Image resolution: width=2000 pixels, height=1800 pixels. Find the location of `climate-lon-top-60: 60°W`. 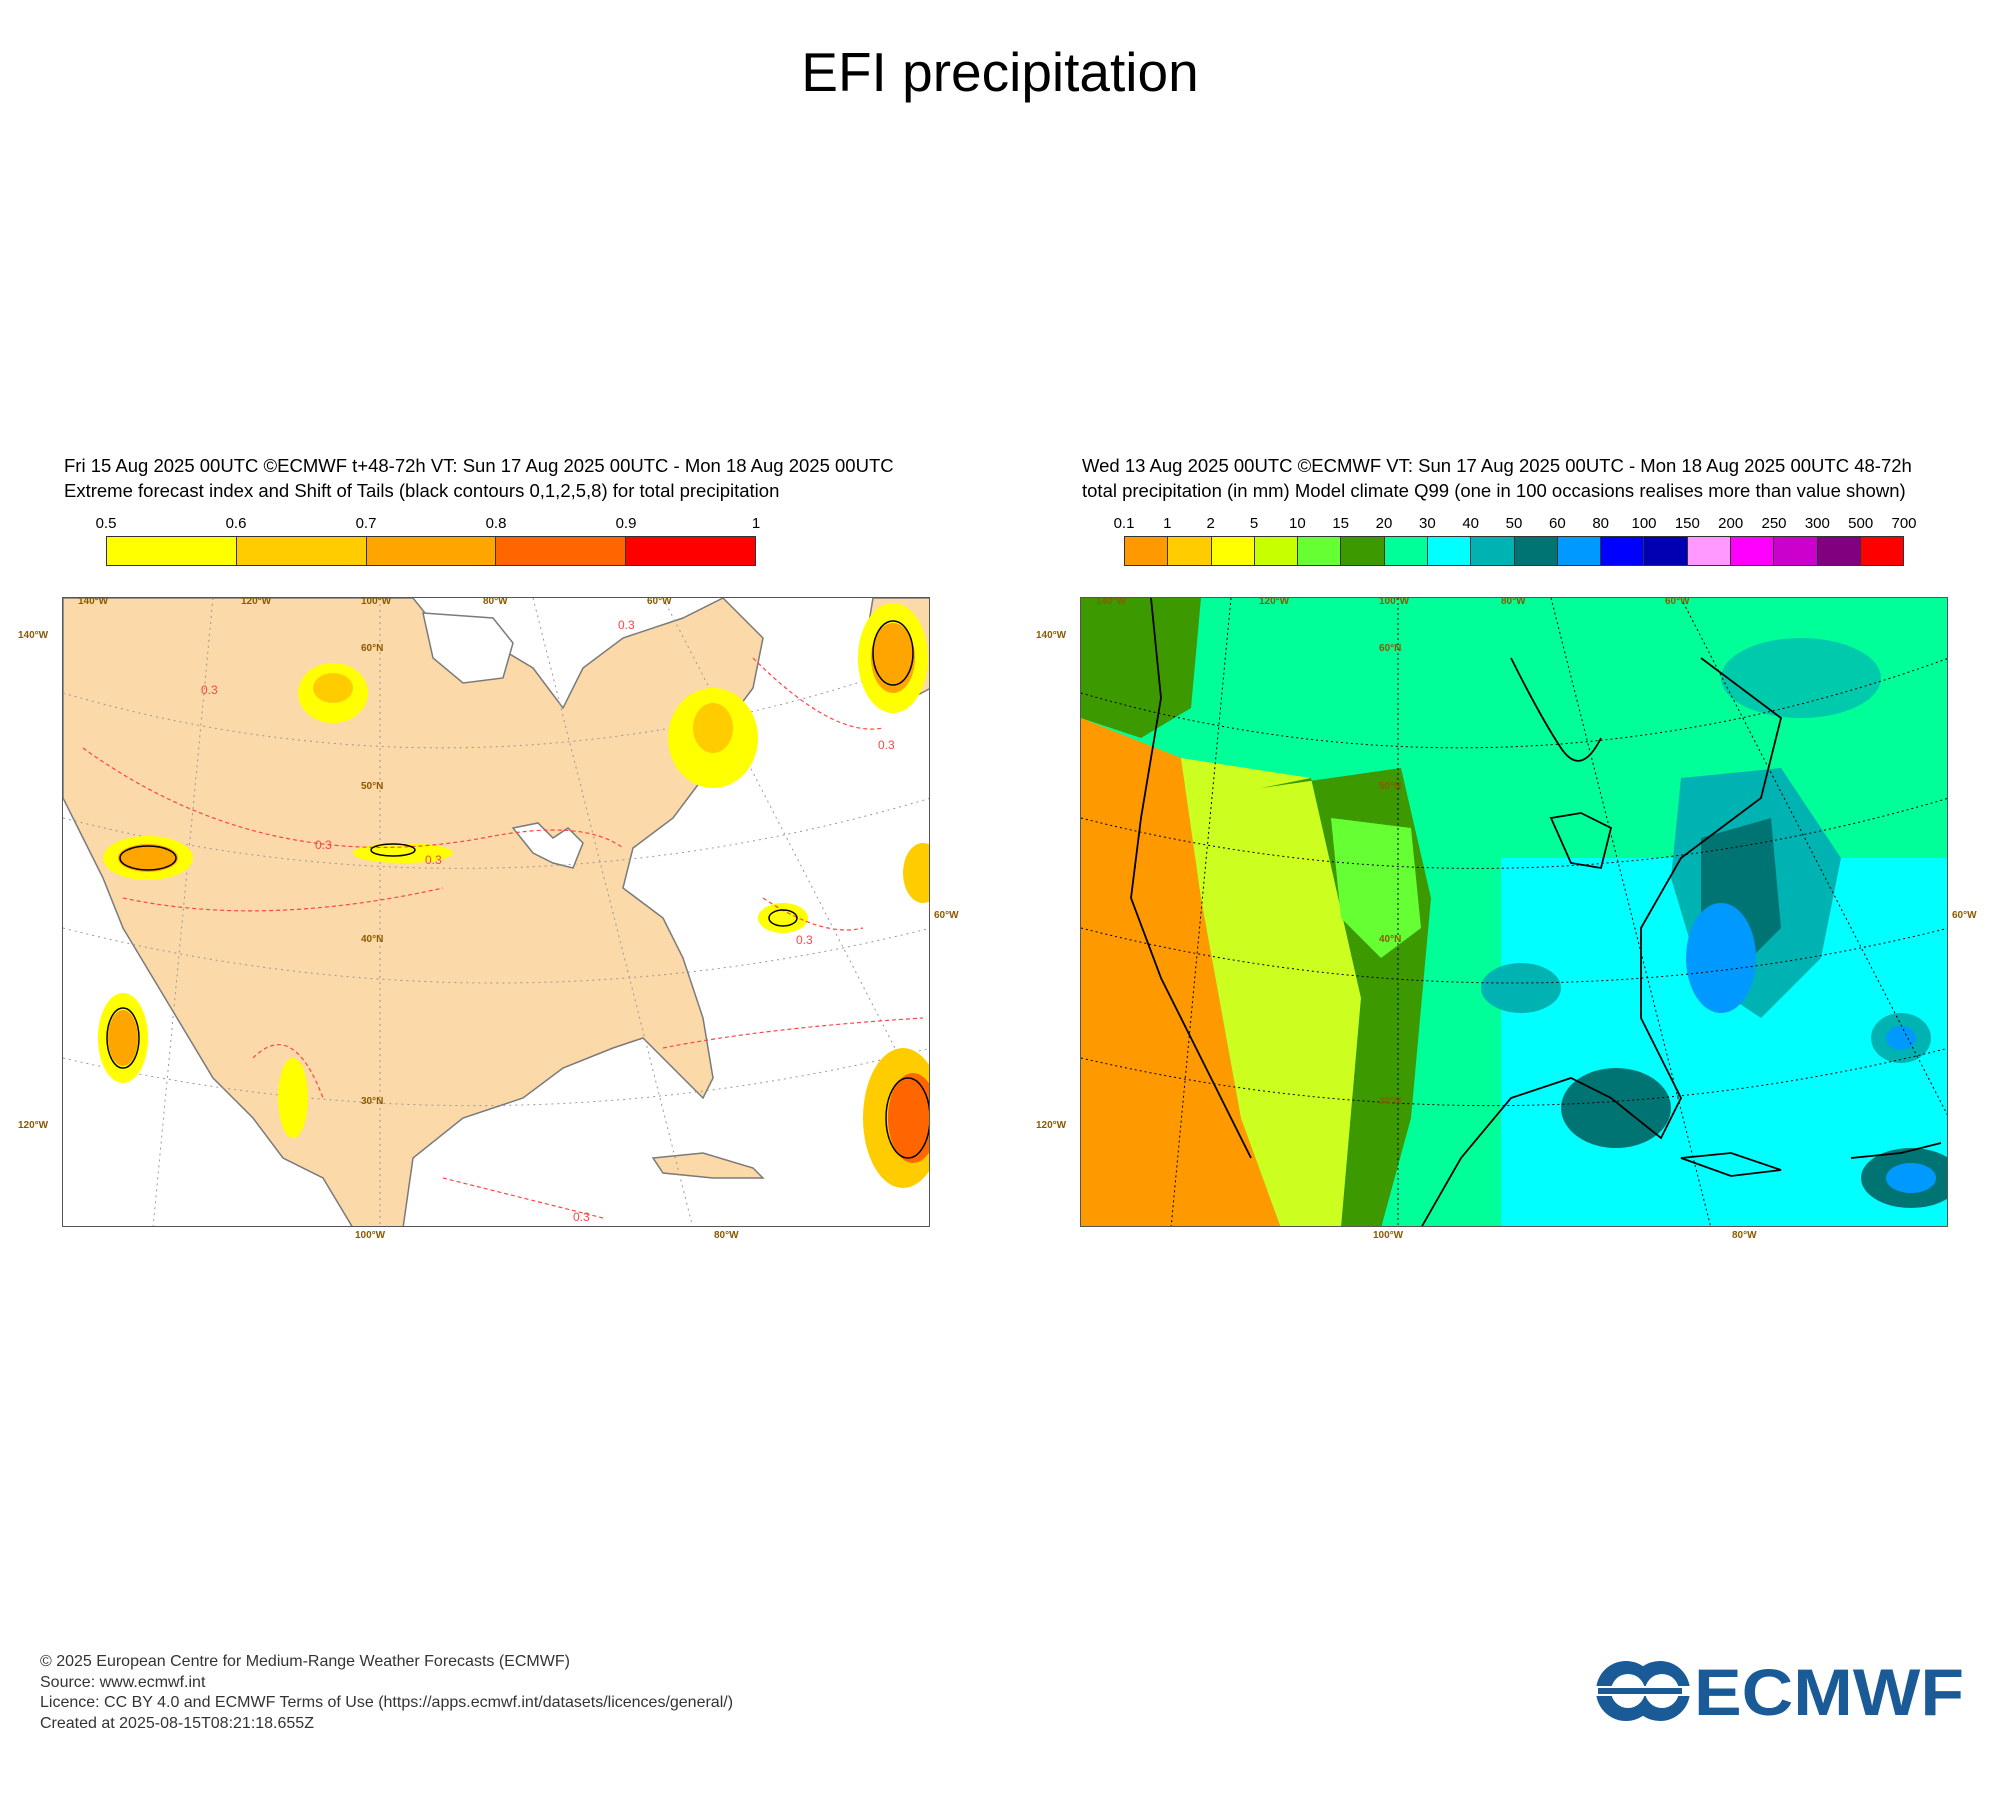

climate-lon-top-60: 60°W is located at coordinates (1677, 602).